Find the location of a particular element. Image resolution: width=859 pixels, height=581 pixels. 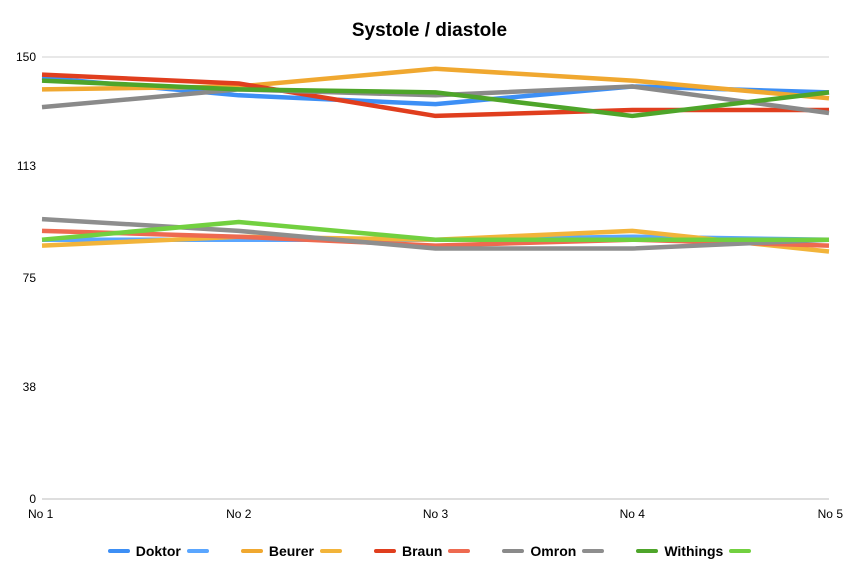

legend-label: Doktor is located at coordinates (158, 551).